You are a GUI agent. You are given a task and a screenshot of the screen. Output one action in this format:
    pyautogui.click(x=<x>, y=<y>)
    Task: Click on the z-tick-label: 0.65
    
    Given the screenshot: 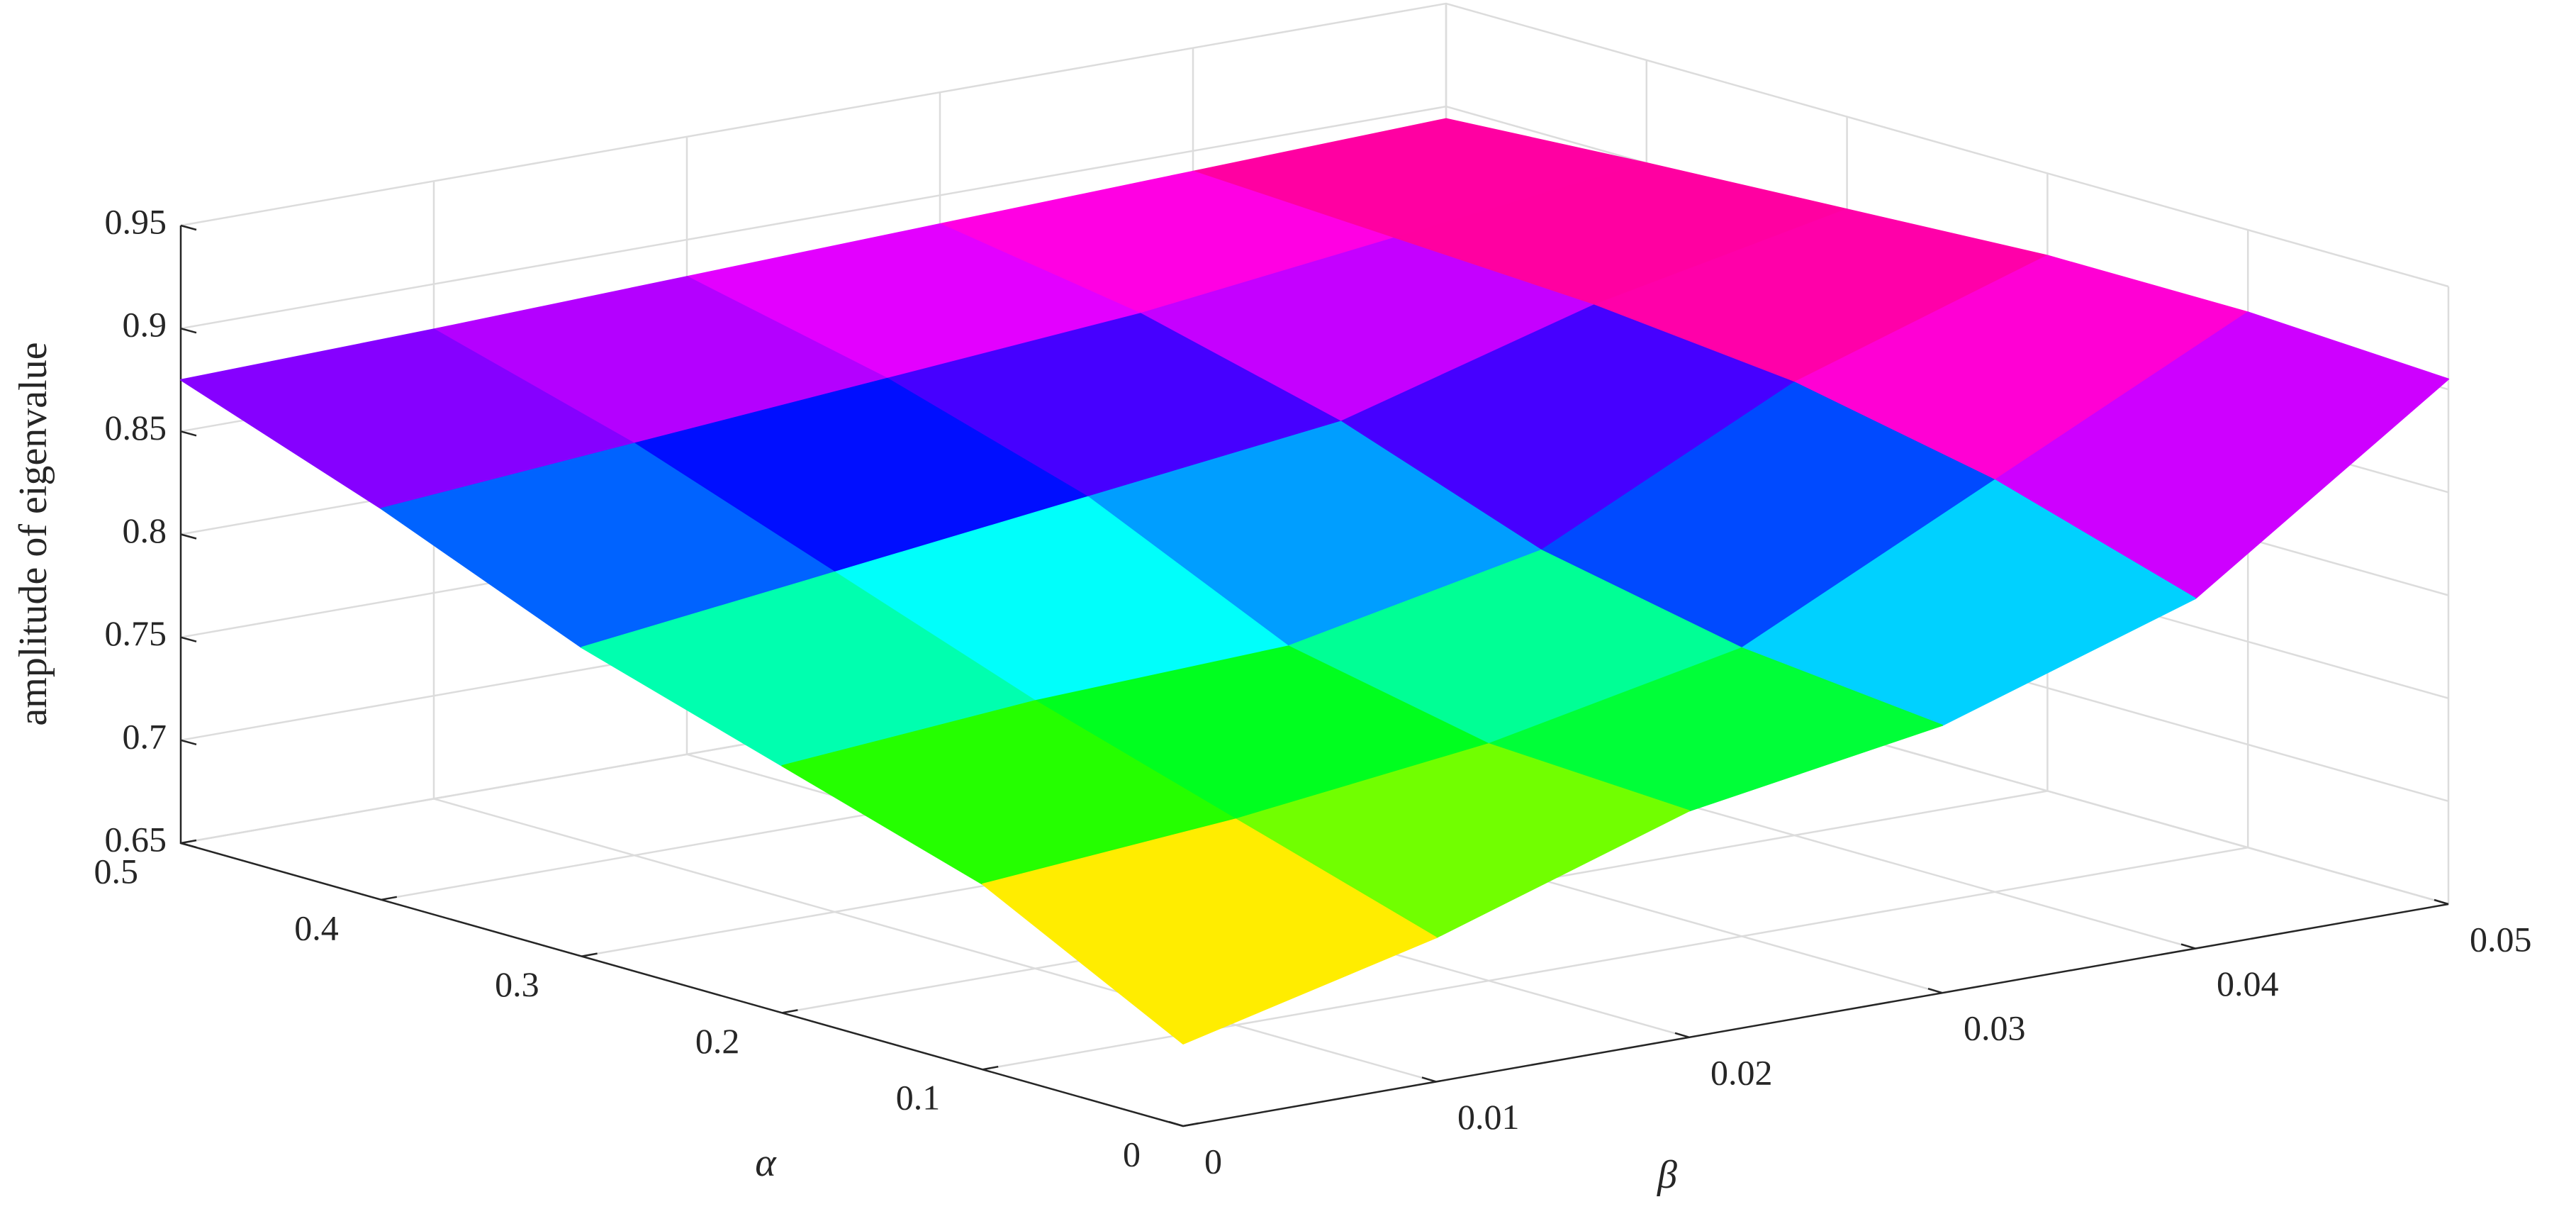 What is the action you would take?
    pyautogui.click(x=136, y=839)
    